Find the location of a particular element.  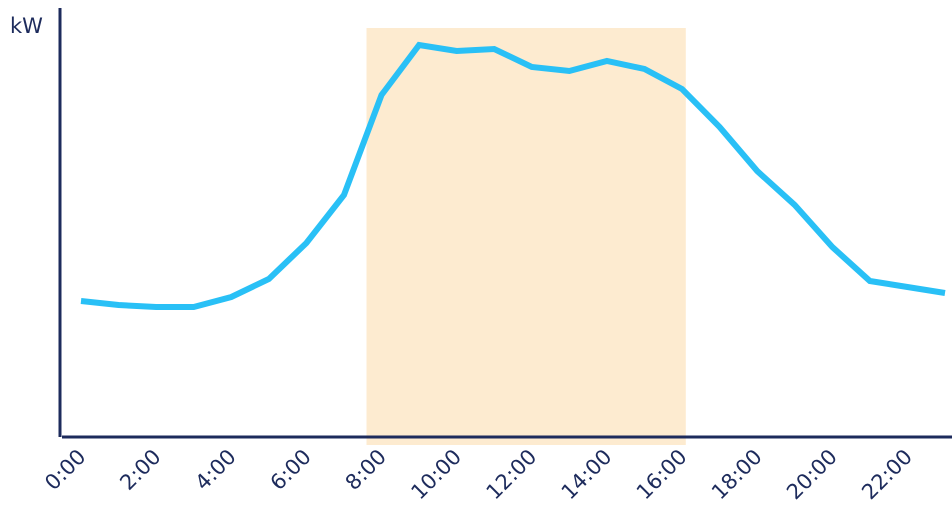

x-tick-label: 8:00 is located at coordinates (366, 470).